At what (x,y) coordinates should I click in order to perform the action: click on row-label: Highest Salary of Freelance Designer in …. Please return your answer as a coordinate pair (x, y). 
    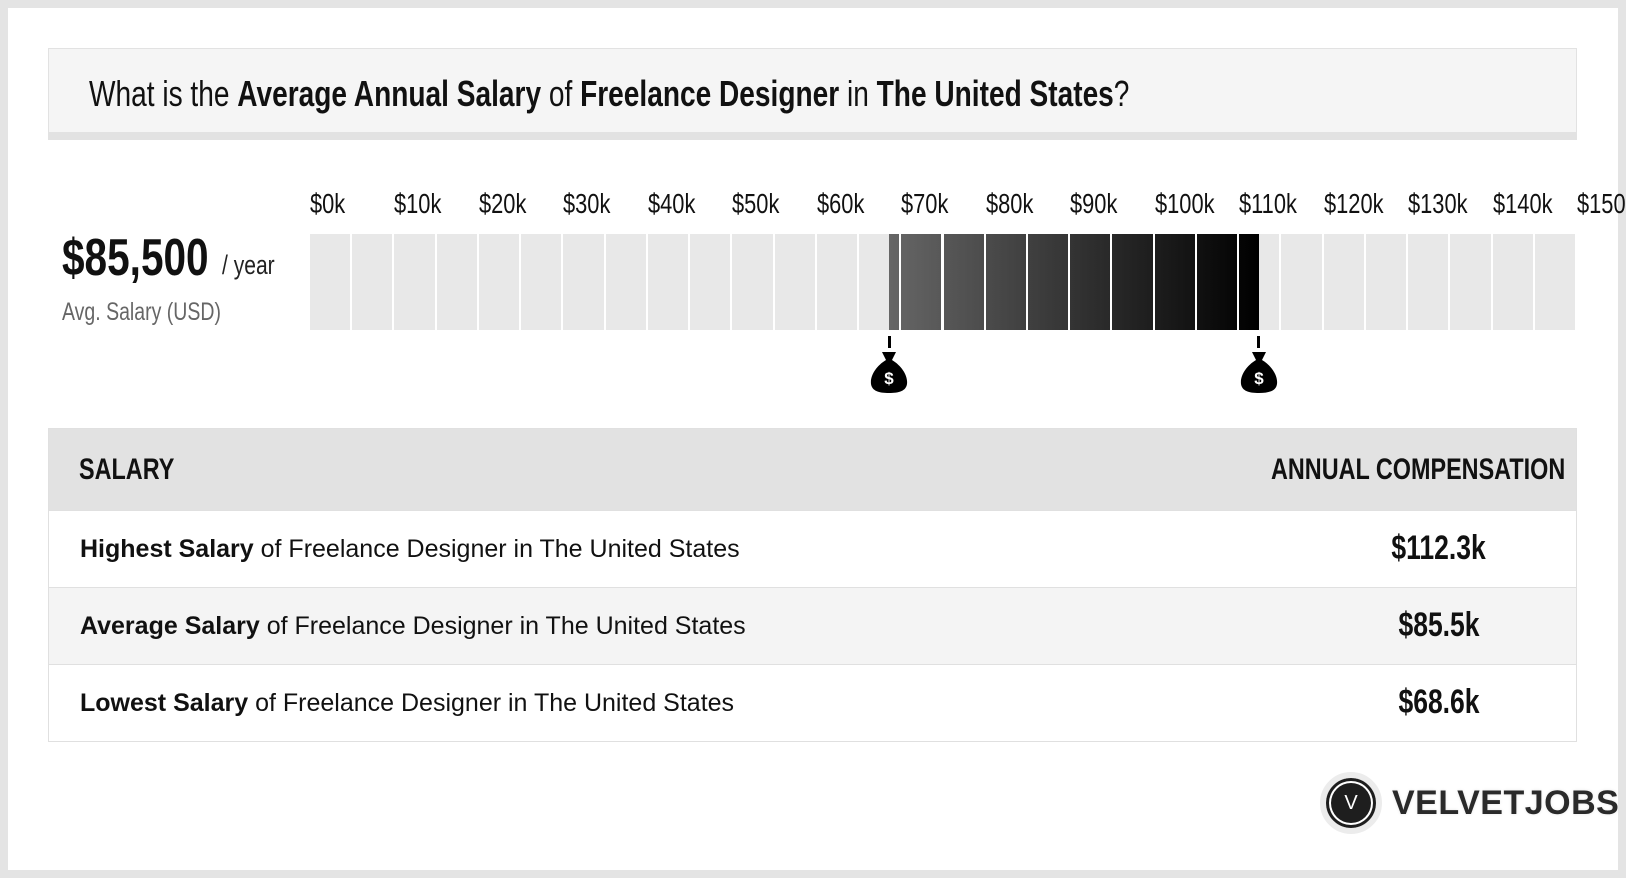
    Looking at the image, I should click on (410, 549).